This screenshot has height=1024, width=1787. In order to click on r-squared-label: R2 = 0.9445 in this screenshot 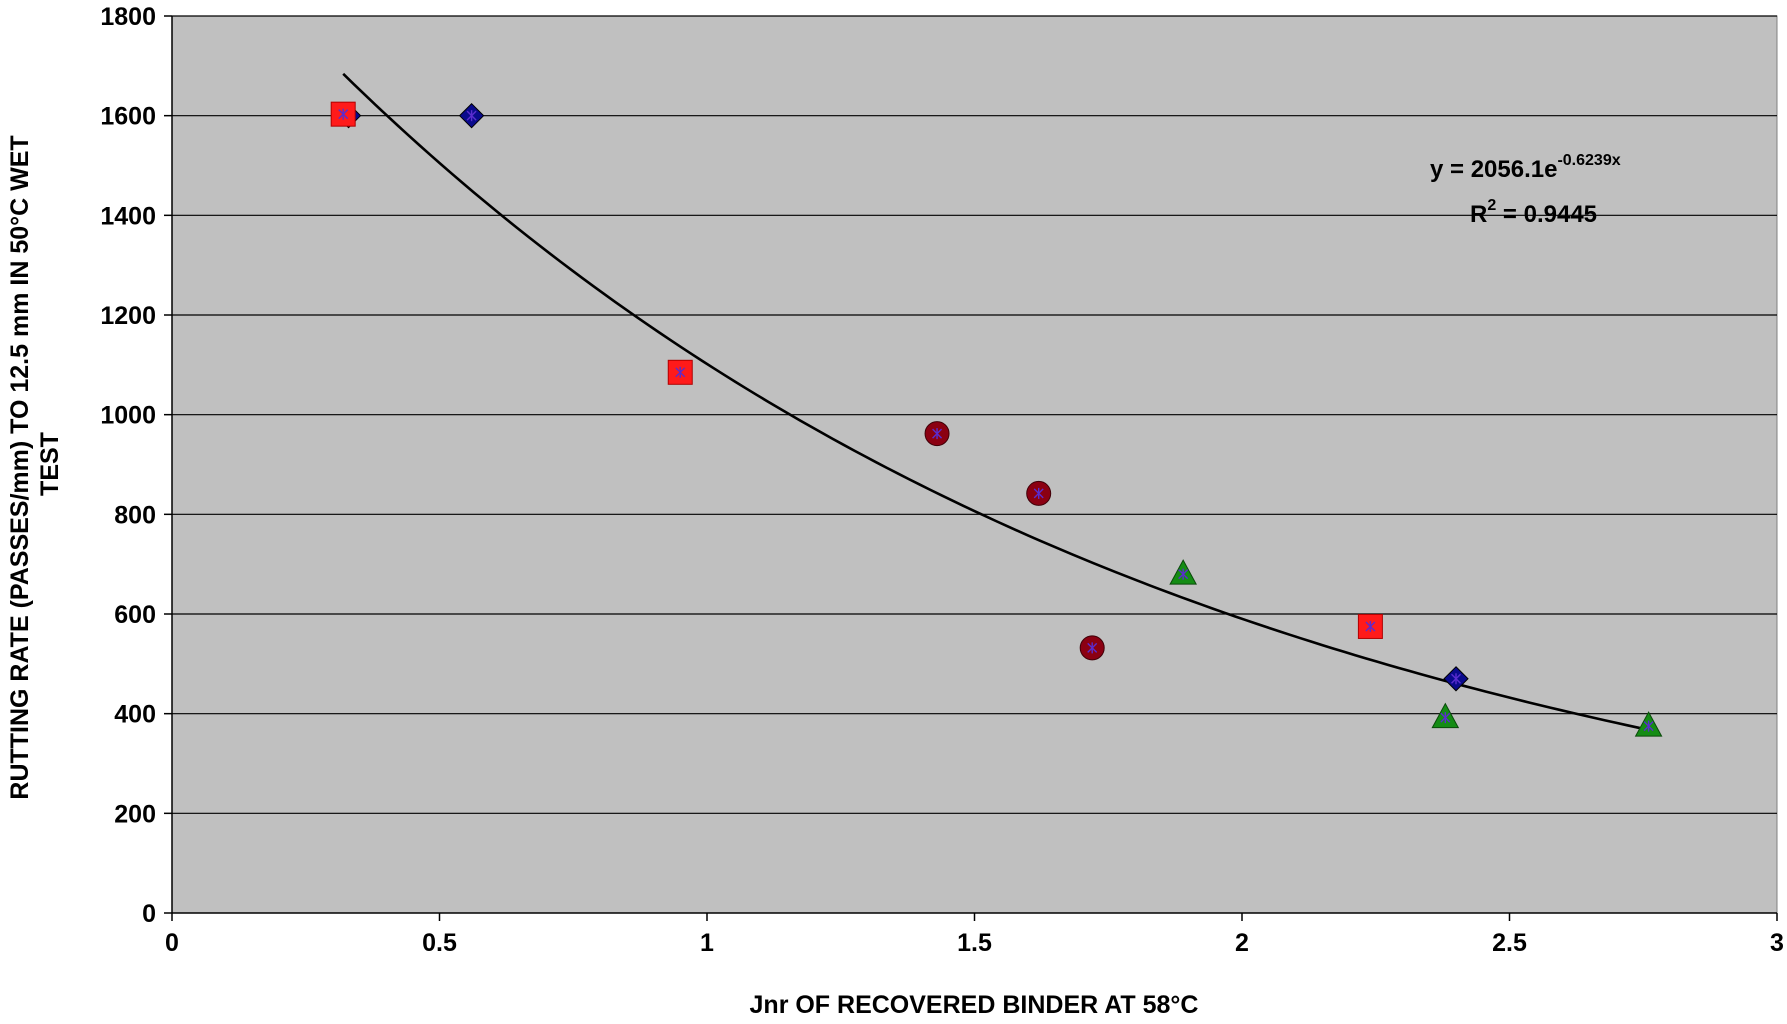, I will do `click(1533, 212)`.